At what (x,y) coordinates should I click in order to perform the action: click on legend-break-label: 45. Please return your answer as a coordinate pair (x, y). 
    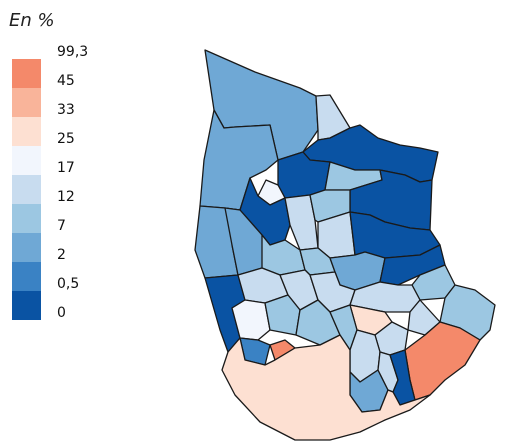
    Looking at the image, I should click on (66, 81).